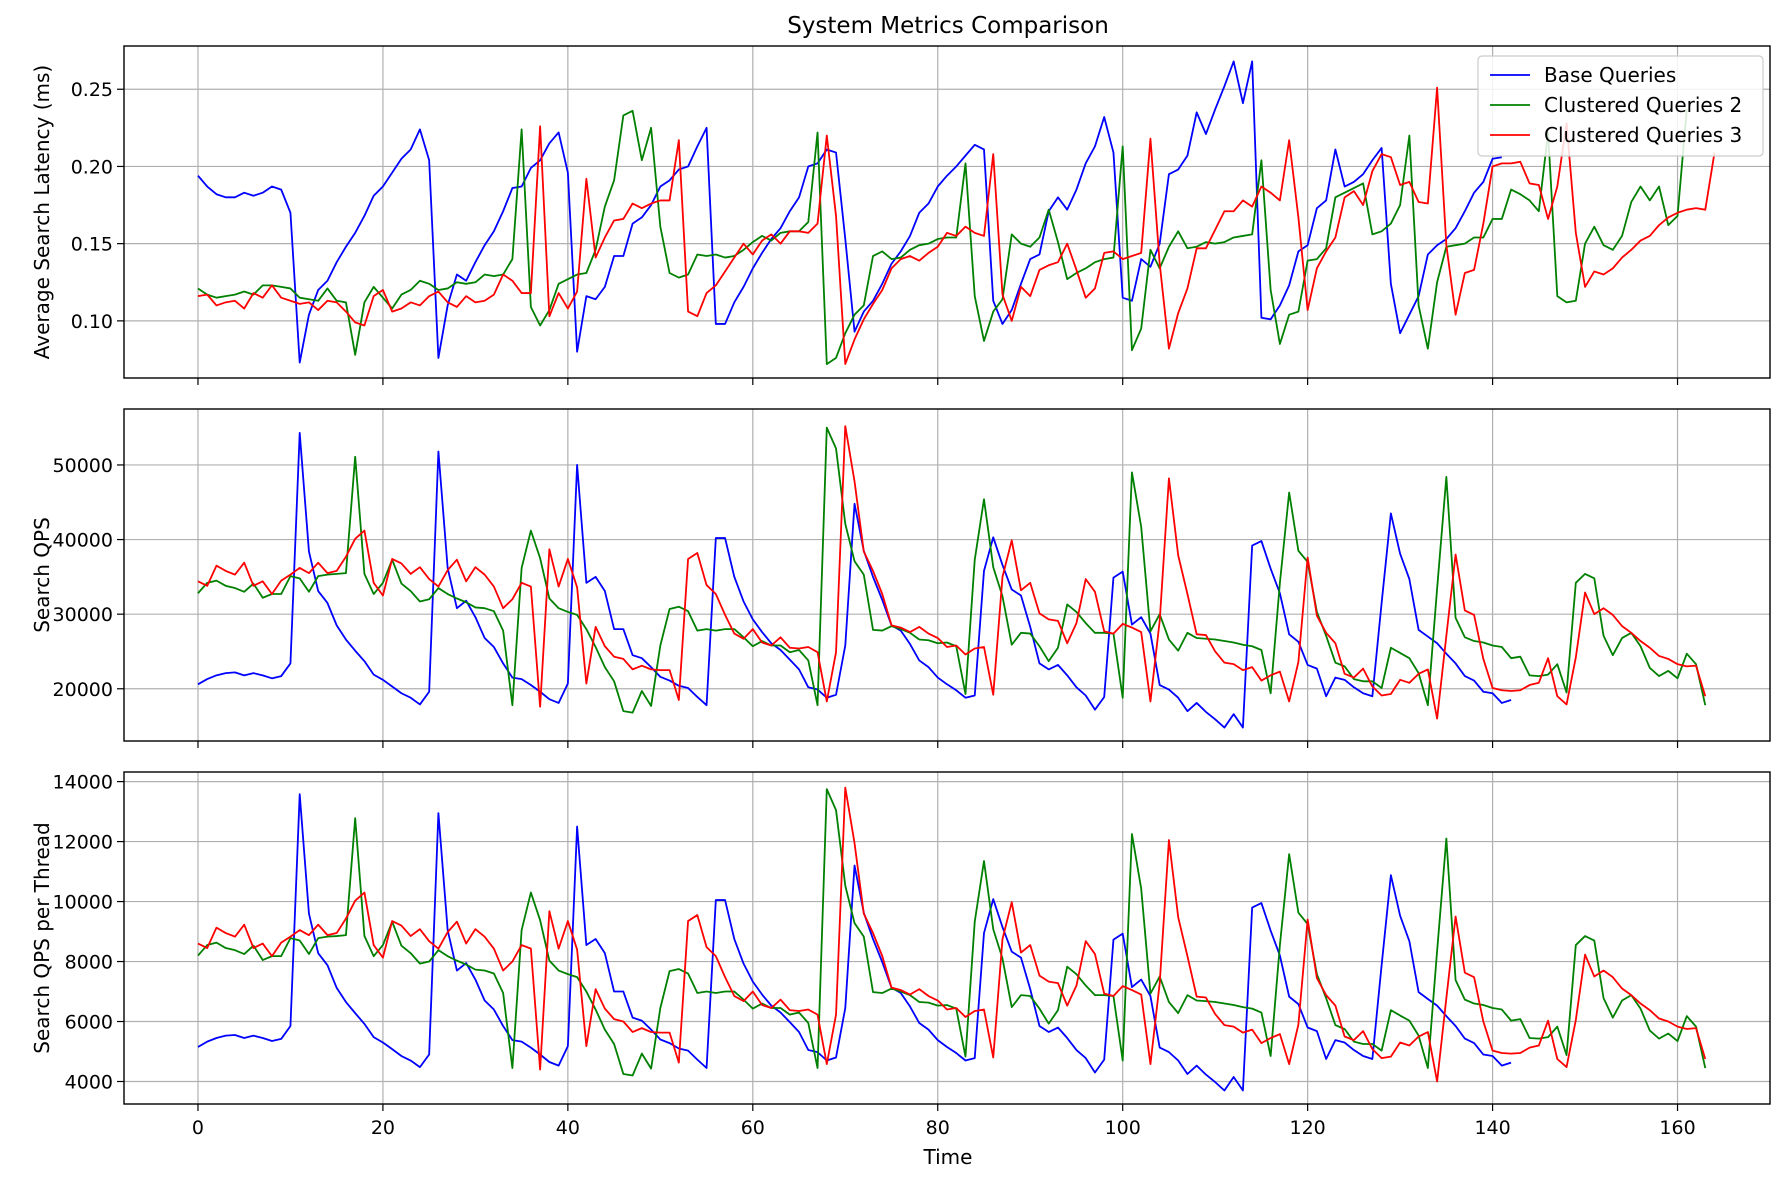 The image size is (1784, 1181). Describe the element at coordinates (1123, 1128) in the screenshot. I see `x-tick-label: 100` at that location.